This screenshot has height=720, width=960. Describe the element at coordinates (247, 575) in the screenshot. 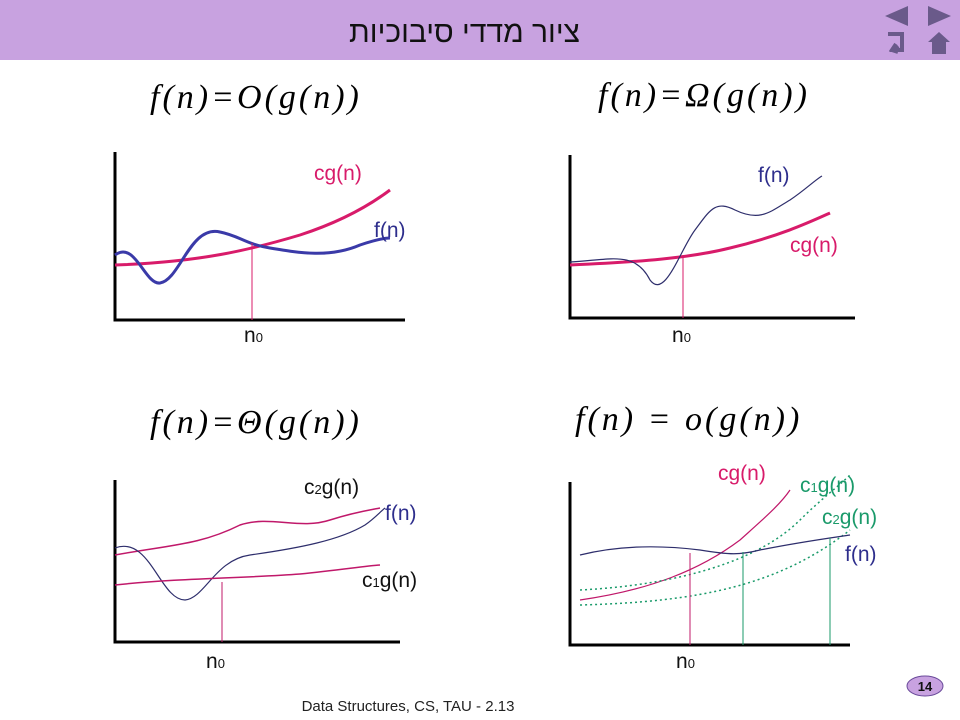

I see `curve-c1g` at that location.